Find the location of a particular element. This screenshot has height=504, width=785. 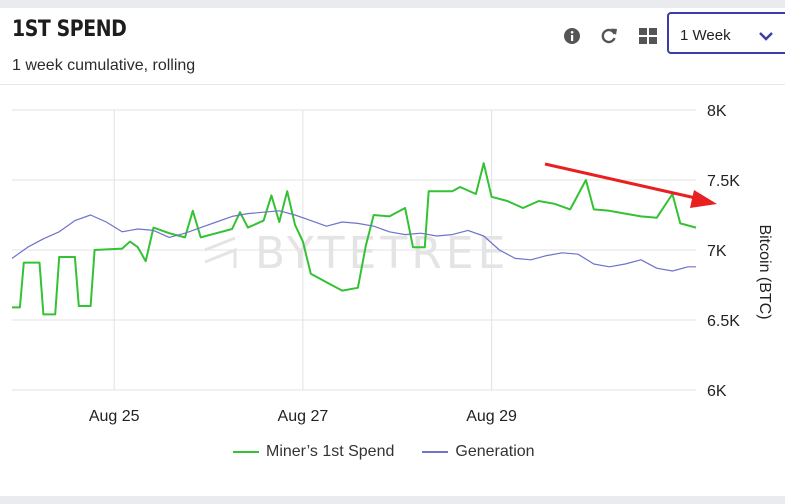

legend-item-generation: Generation is located at coordinates (478, 452).